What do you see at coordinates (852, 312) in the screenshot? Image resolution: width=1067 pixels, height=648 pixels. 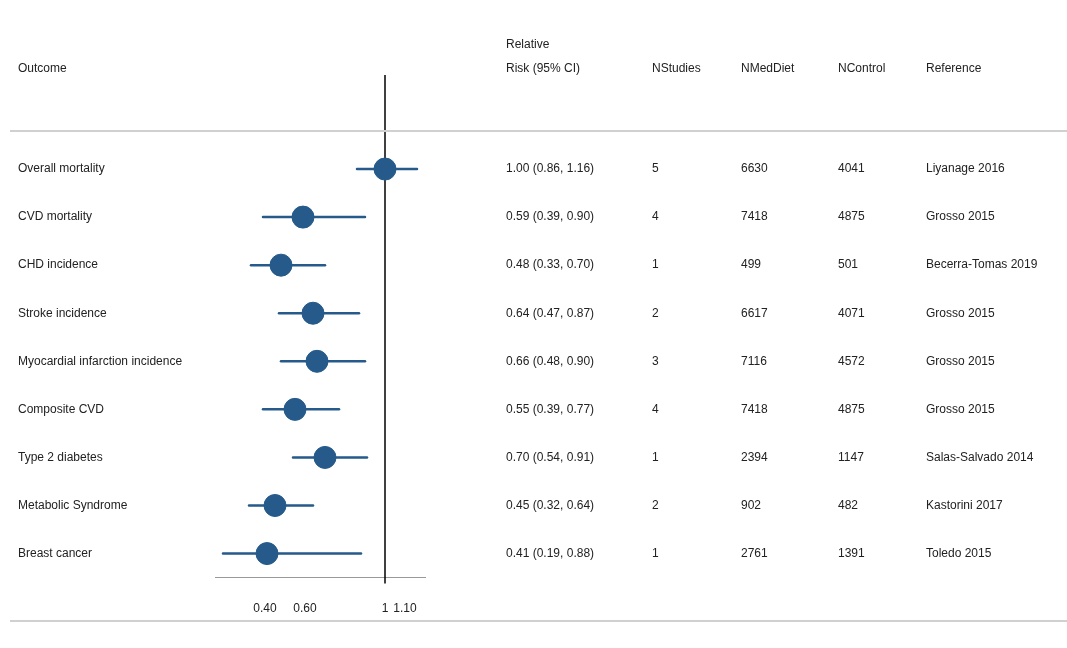 I see `text: 4071` at bounding box center [852, 312].